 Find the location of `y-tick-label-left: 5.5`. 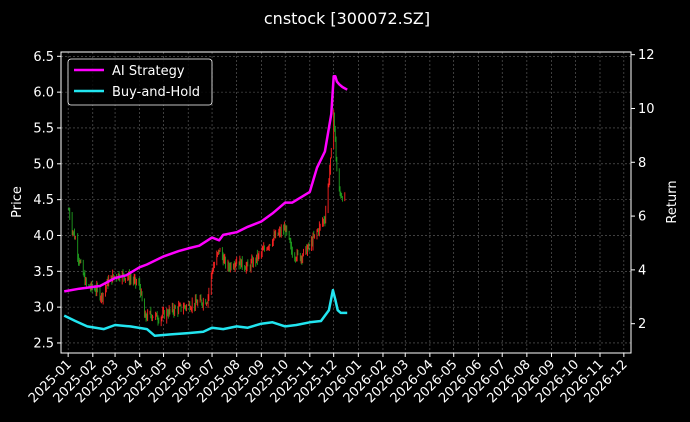

y-tick-label-left: 5.5 is located at coordinates (43, 128).